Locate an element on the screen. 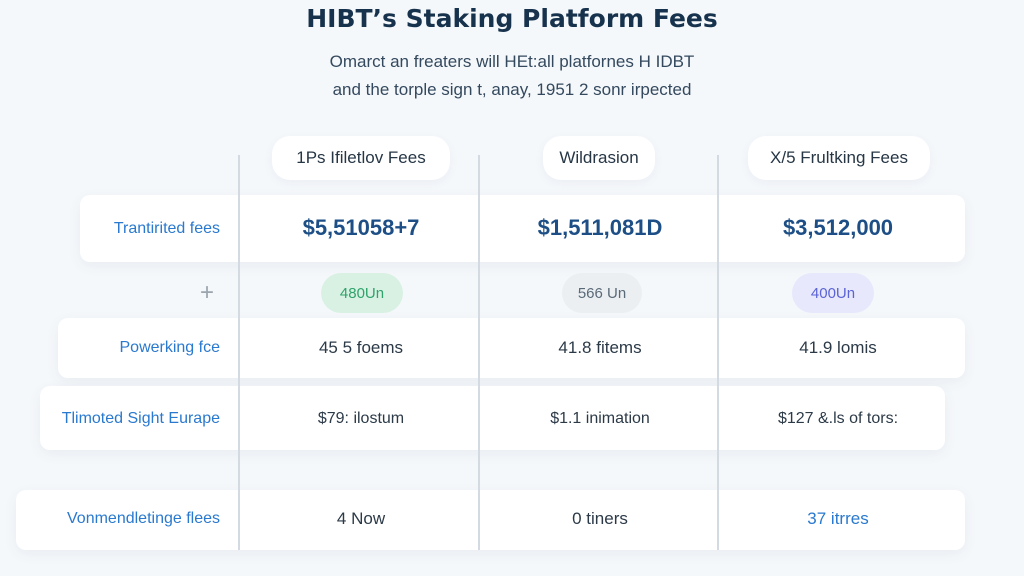  fee-value: 45 5 foems is located at coordinates (361, 347).